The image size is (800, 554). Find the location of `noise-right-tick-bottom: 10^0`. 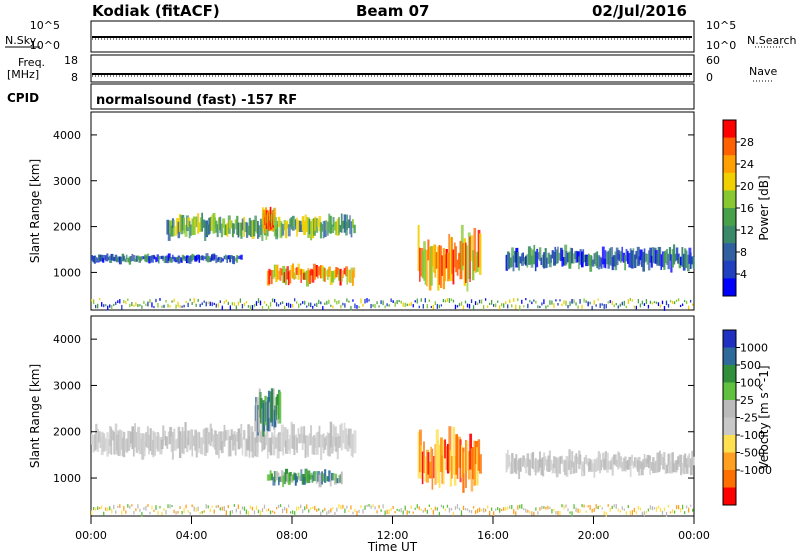

noise-right-tick-bottom: 10^0 is located at coordinates (721, 45).